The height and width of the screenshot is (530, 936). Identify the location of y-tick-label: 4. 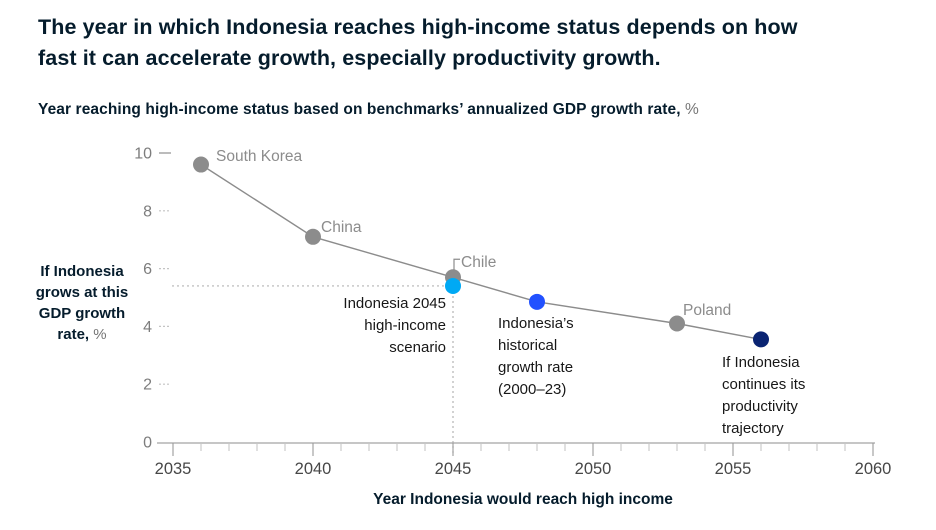
(147, 327).